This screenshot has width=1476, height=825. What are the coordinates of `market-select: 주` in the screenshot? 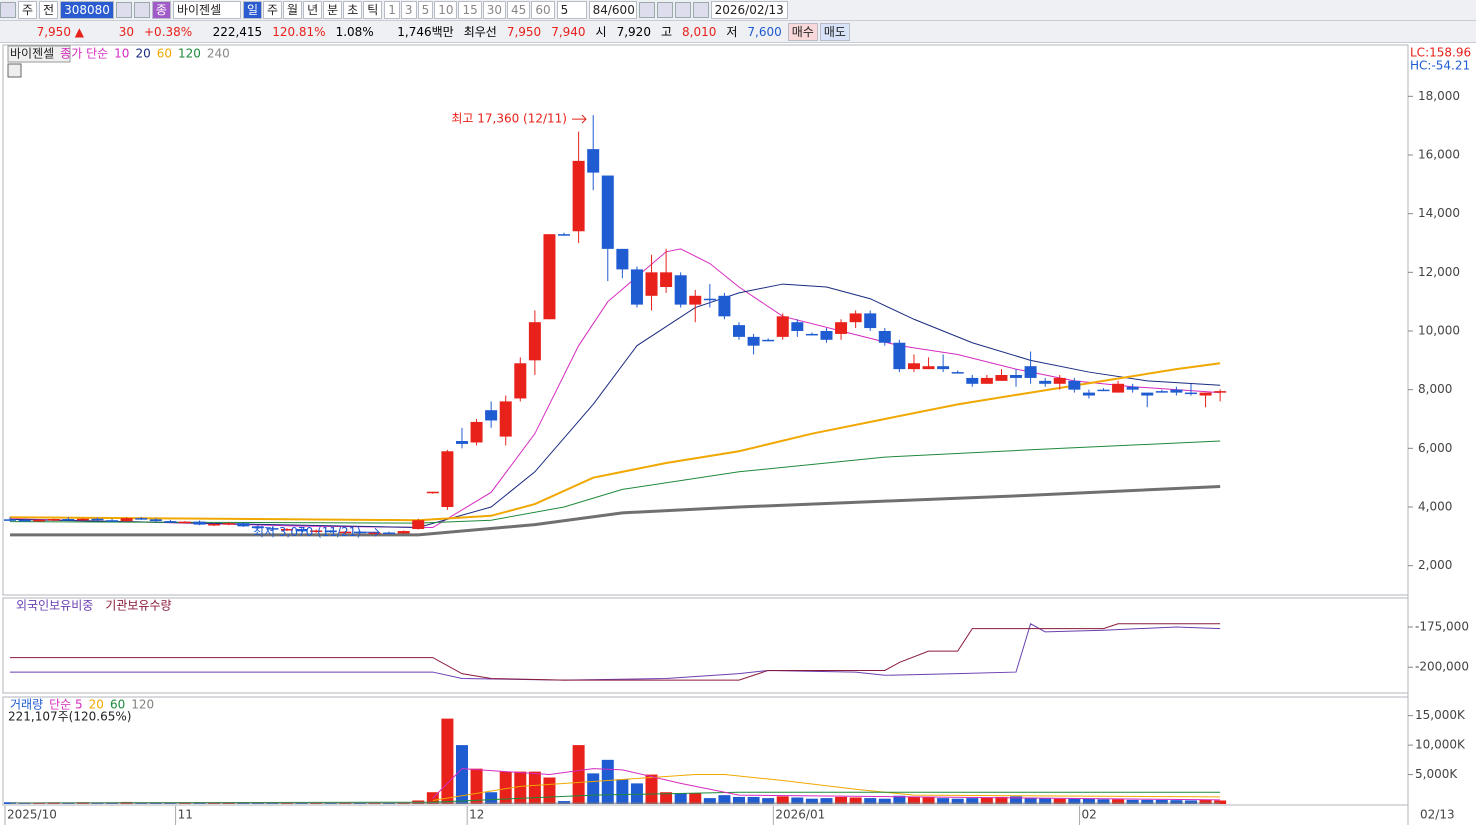 It's located at (28, 10).